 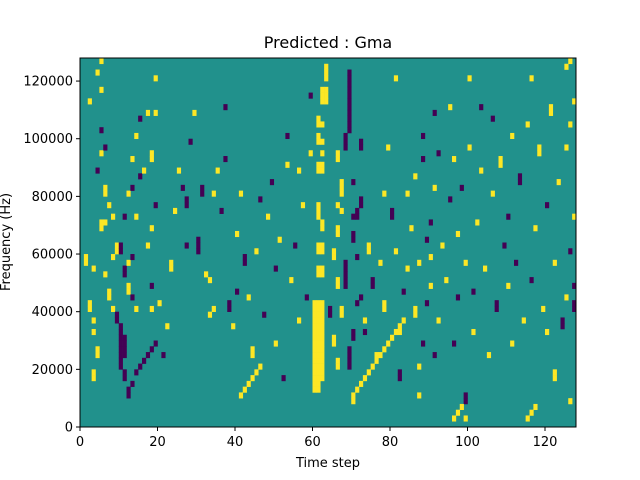 What do you see at coordinates (328, 42) in the screenshot?
I see `chart-title: Predicted : Gma` at bounding box center [328, 42].